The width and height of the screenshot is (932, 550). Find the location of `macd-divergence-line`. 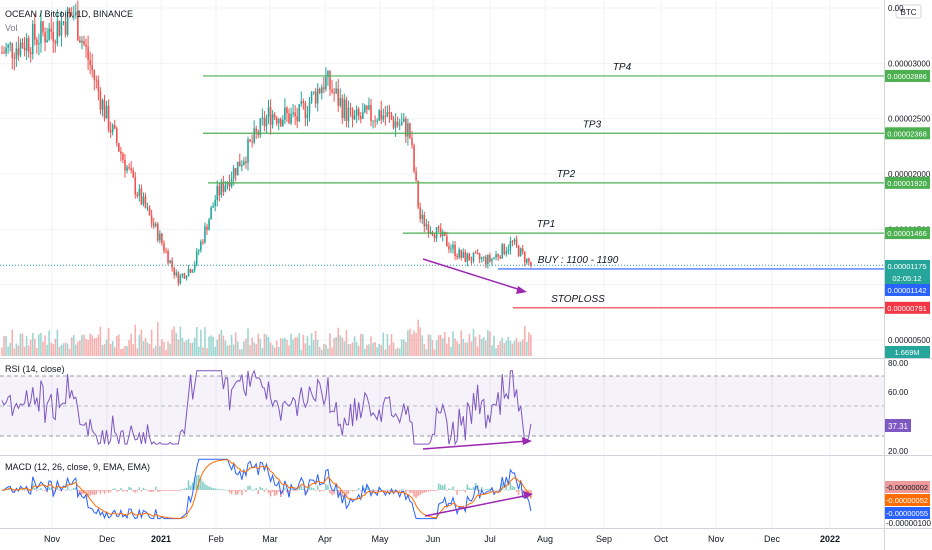

macd-divergence-line is located at coordinates (477, 505).